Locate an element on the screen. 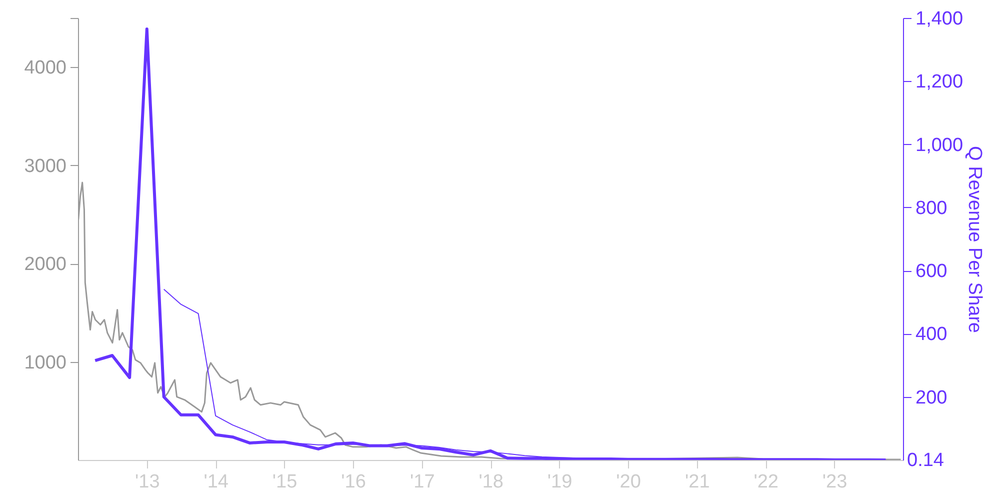  y2-axis-title: Q Revenue Per Share is located at coordinates (975, 239).